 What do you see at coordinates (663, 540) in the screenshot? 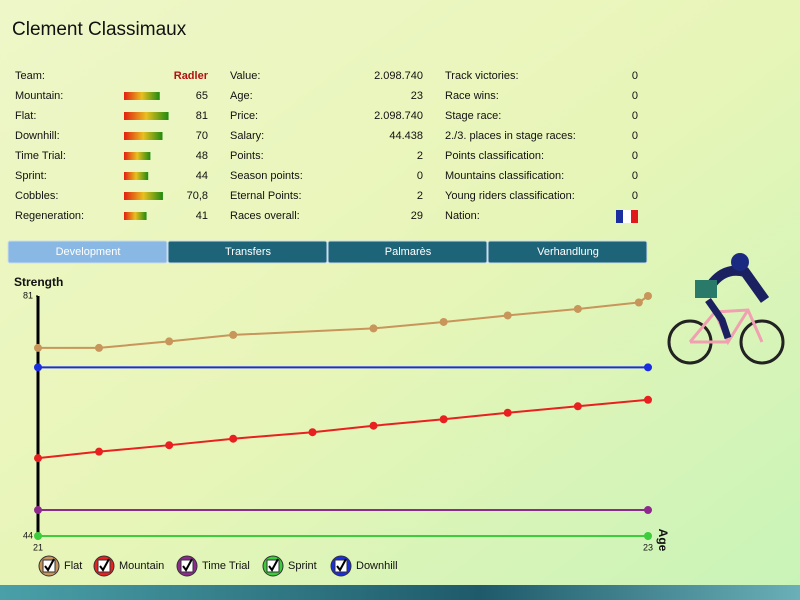
I see `x-axis-label: Age` at bounding box center [663, 540].